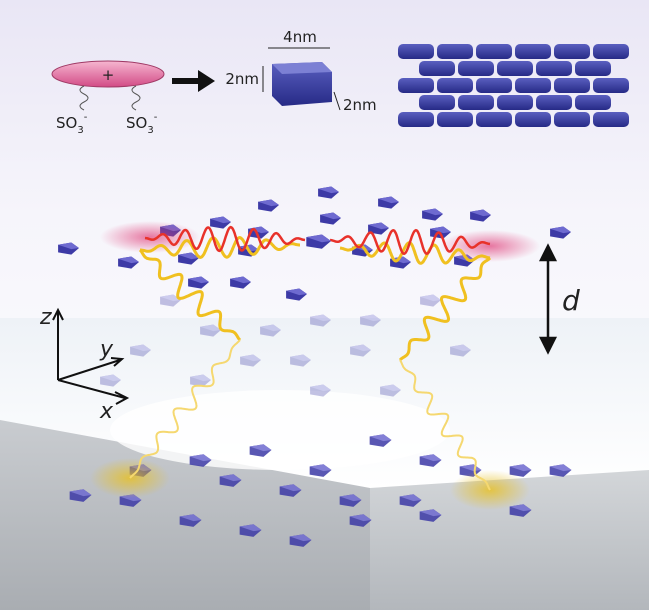 The height and width of the screenshot is (610, 649). Describe the element at coordinates (548, 299) in the screenshot. I see `distance-arrow` at that location.